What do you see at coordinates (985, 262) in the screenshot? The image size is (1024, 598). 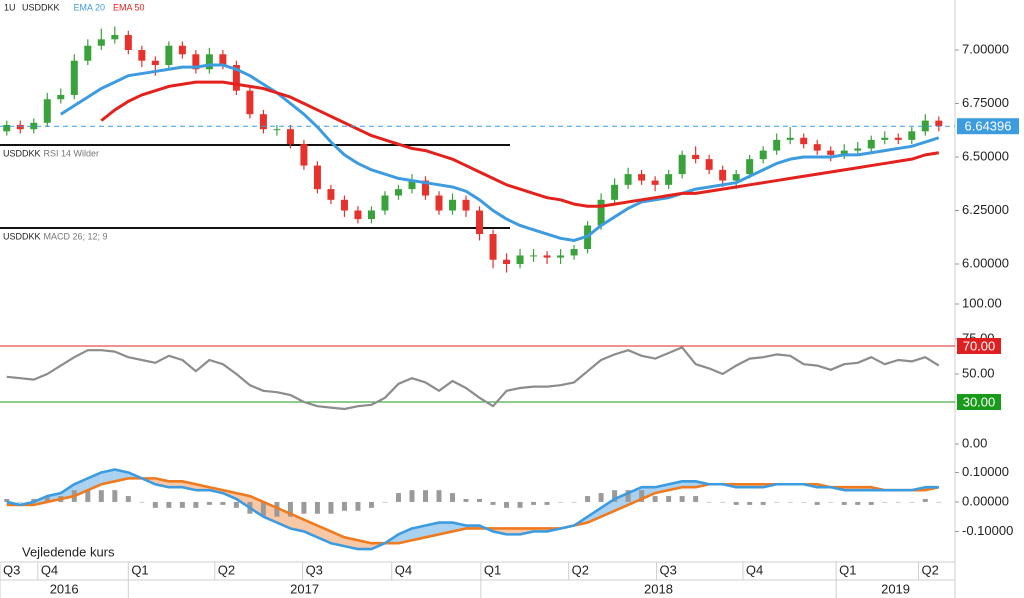 I see `y-tick-label: 6.00000` at bounding box center [985, 262].